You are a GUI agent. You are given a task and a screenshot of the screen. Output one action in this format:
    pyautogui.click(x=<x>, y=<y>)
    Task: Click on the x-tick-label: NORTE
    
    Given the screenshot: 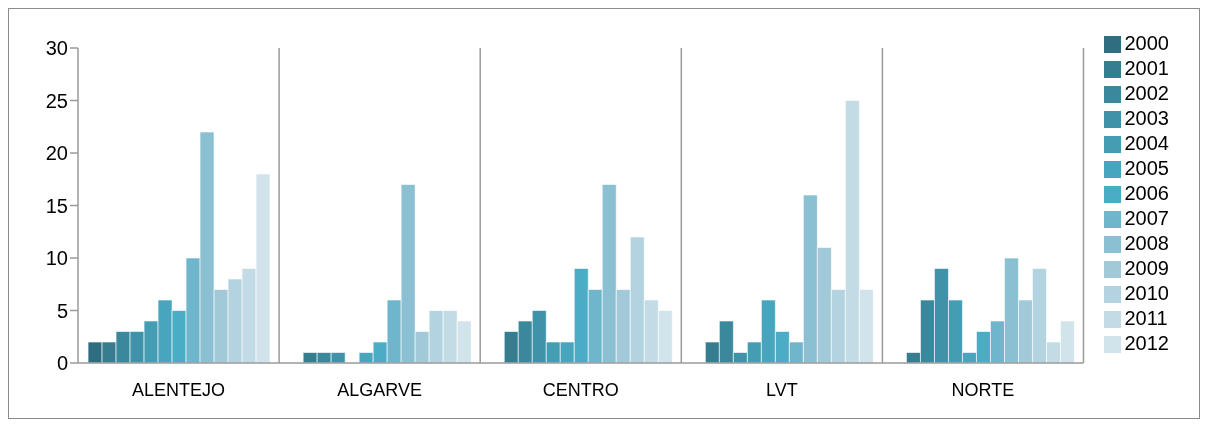 What is the action you would take?
    pyautogui.click(x=983, y=389)
    